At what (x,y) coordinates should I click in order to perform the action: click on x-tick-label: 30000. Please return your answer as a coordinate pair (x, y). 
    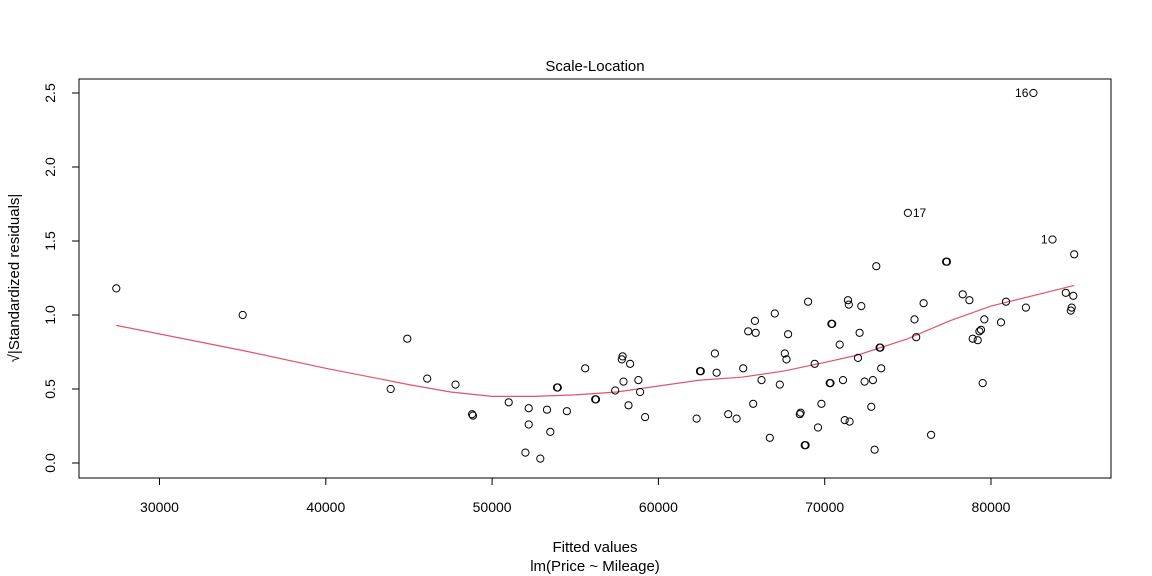
    Looking at the image, I should click on (159, 507).